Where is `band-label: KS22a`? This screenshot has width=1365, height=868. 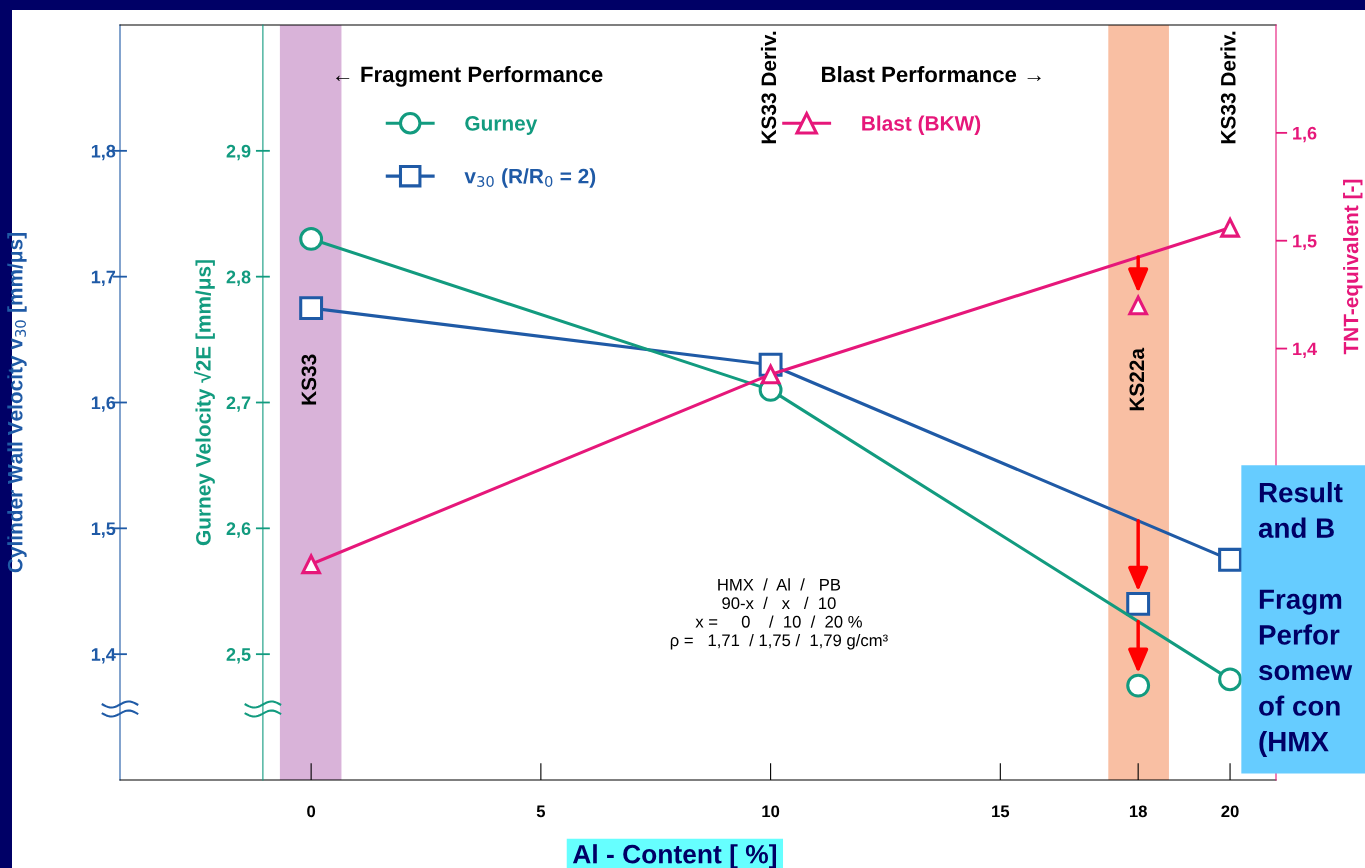
band-label: KS22a is located at coordinates (1137, 379).